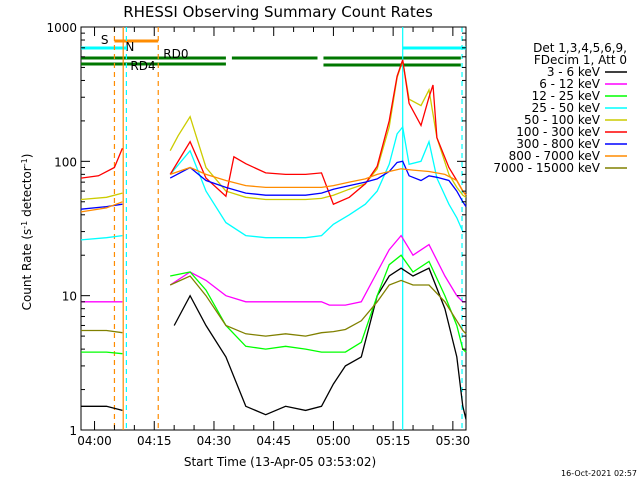 The image size is (640, 480). Describe the element at coordinates (154, 441) in the screenshot. I see `x-tick-label: 04:15` at that location.